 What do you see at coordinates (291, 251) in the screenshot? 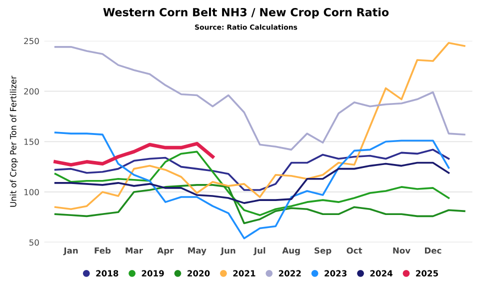
I see `x-tick-label: Aug` at bounding box center [291, 251].